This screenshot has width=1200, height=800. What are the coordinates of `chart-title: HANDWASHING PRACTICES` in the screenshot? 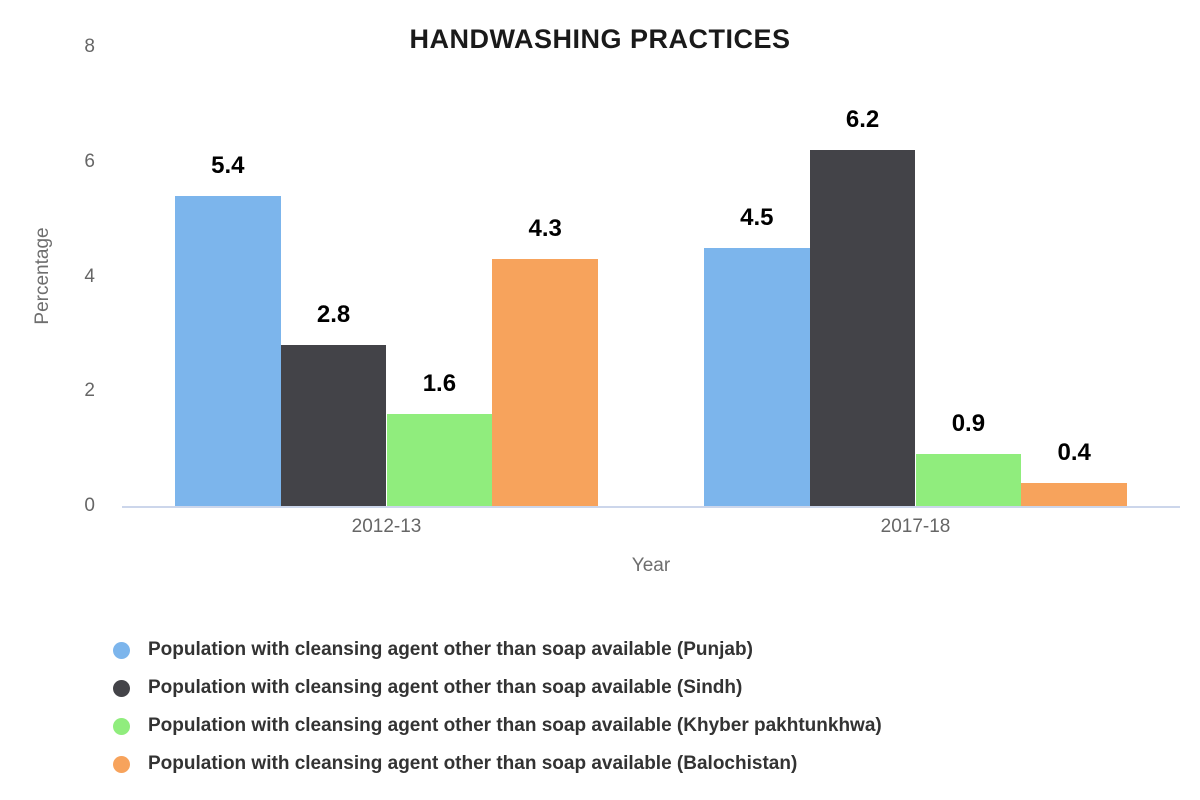 It's located at (600, 39).